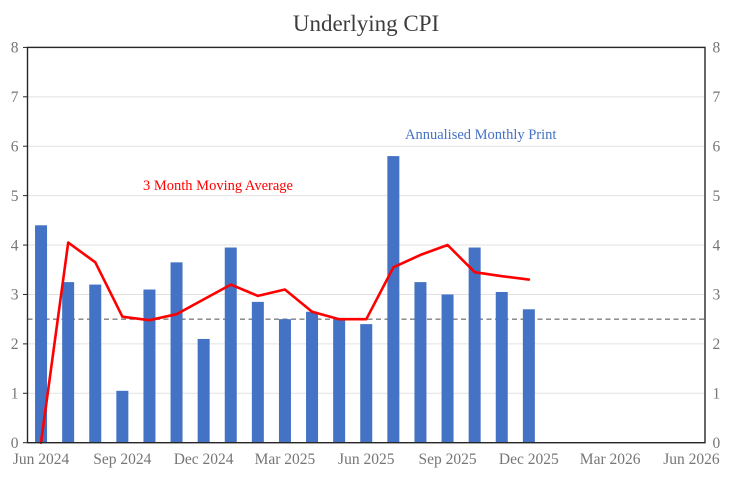  I want to click on x-axis-label-jun-2024: Jun 2024, so click(41, 459).